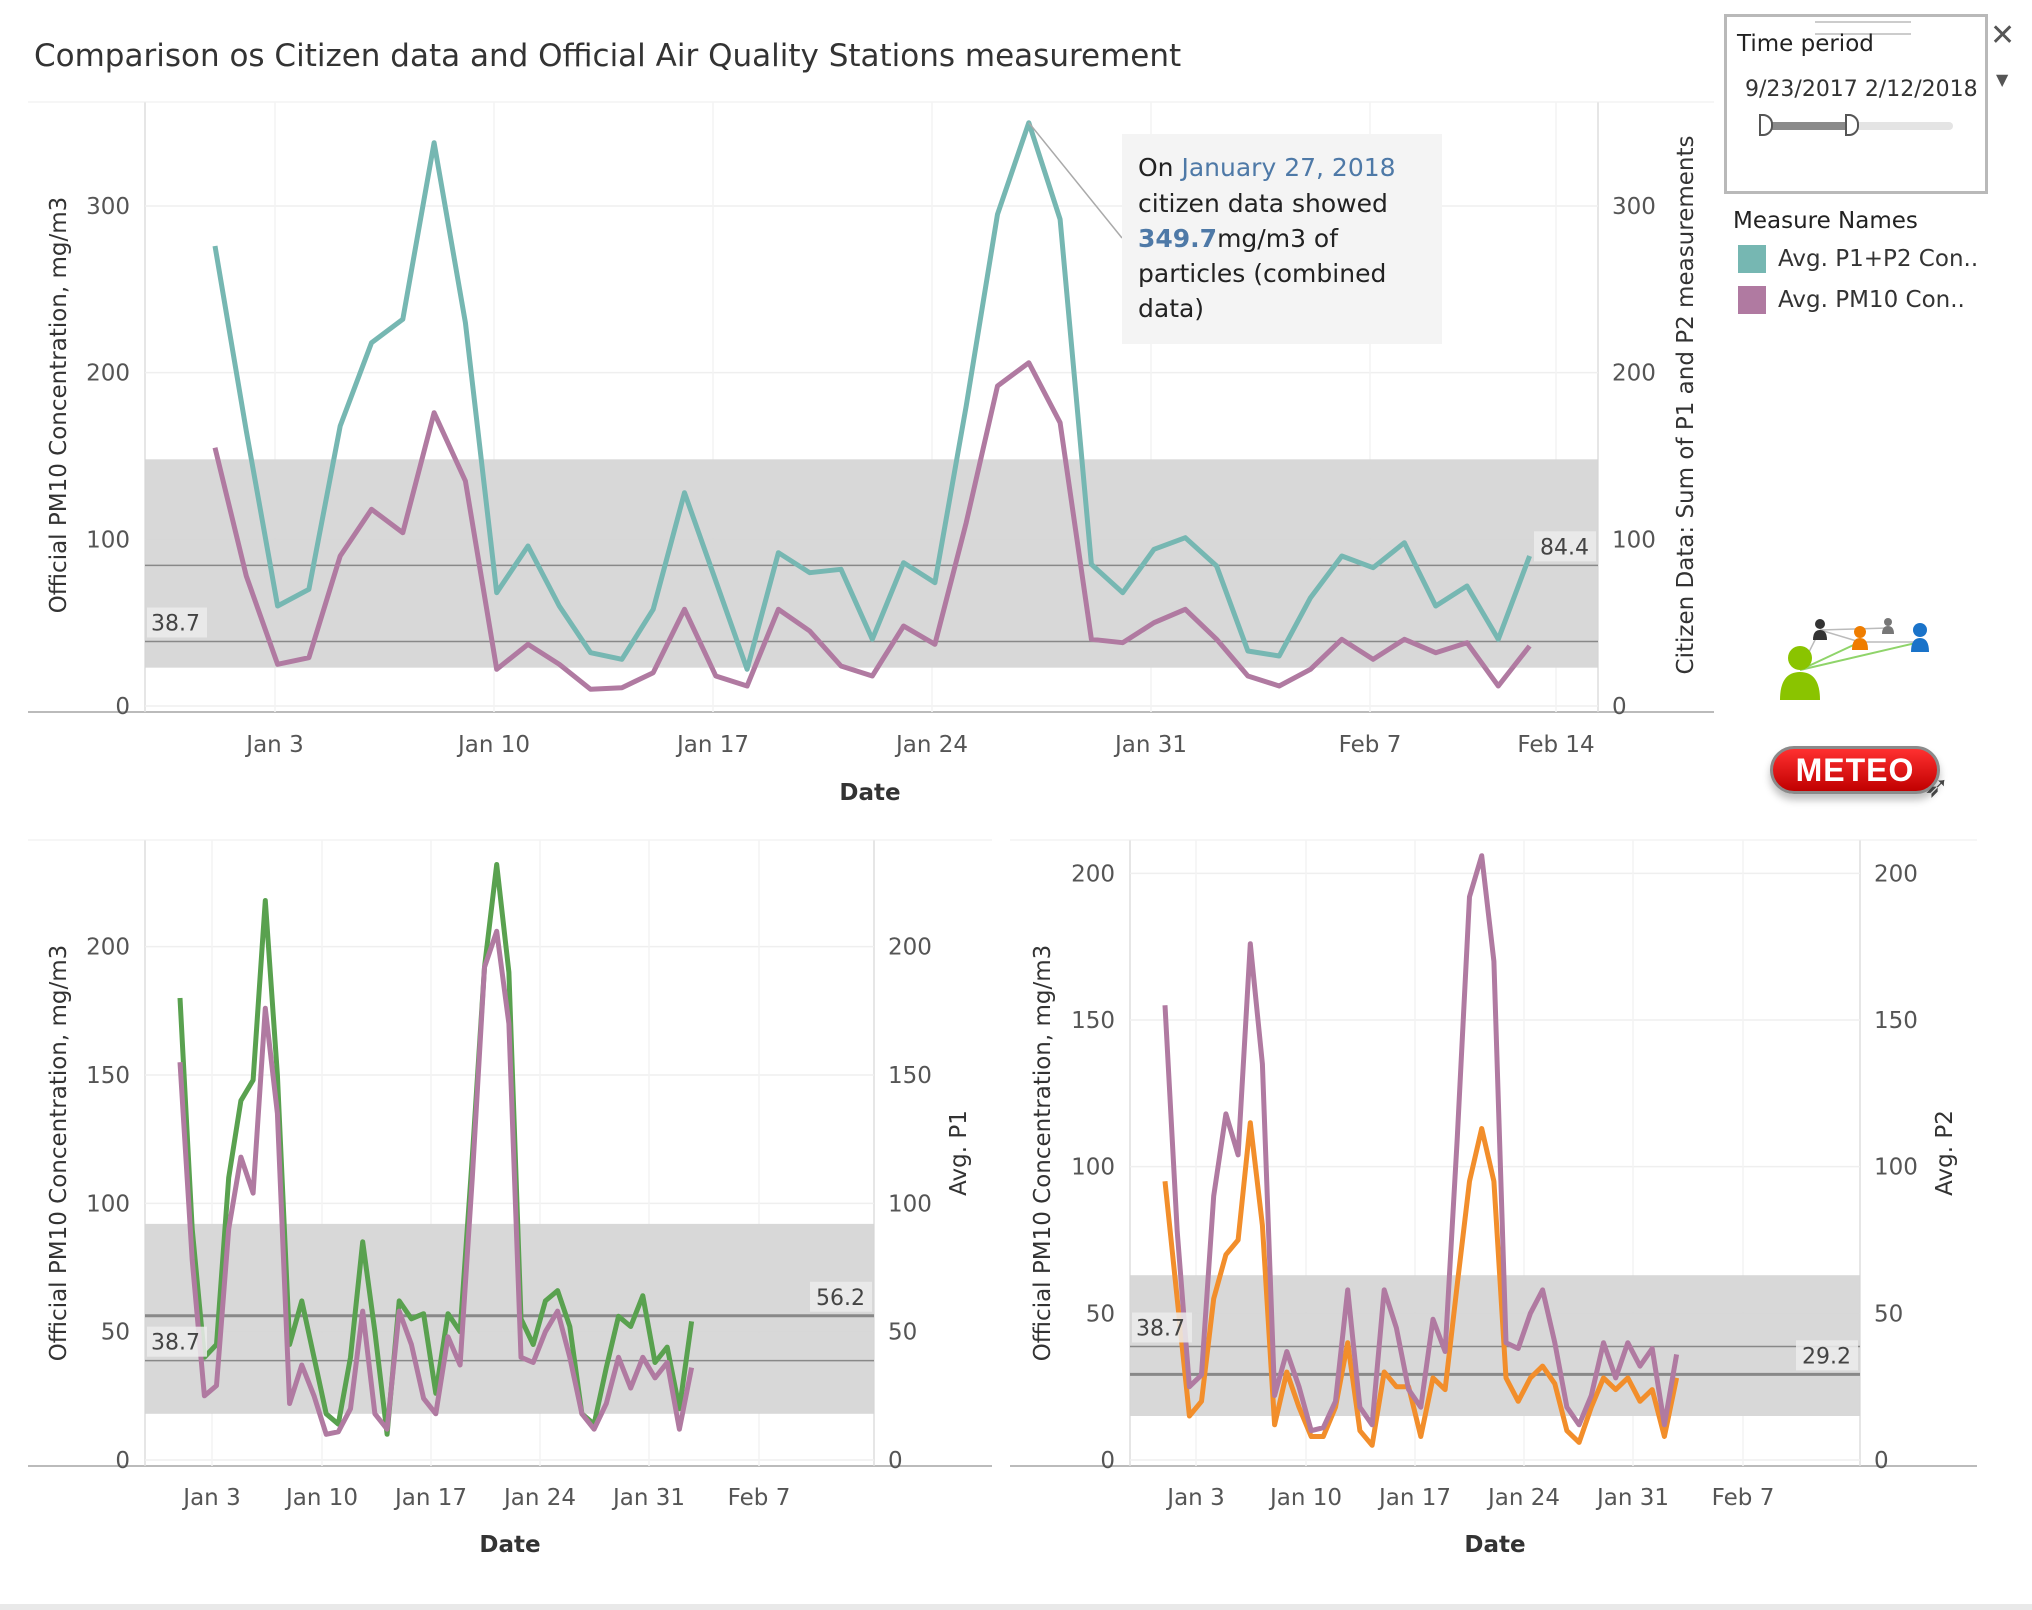 This screenshot has height=1610, width=2032. Describe the element at coordinates (1159, 167) in the screenshot. I see `annotation-prefix: On` at that location.